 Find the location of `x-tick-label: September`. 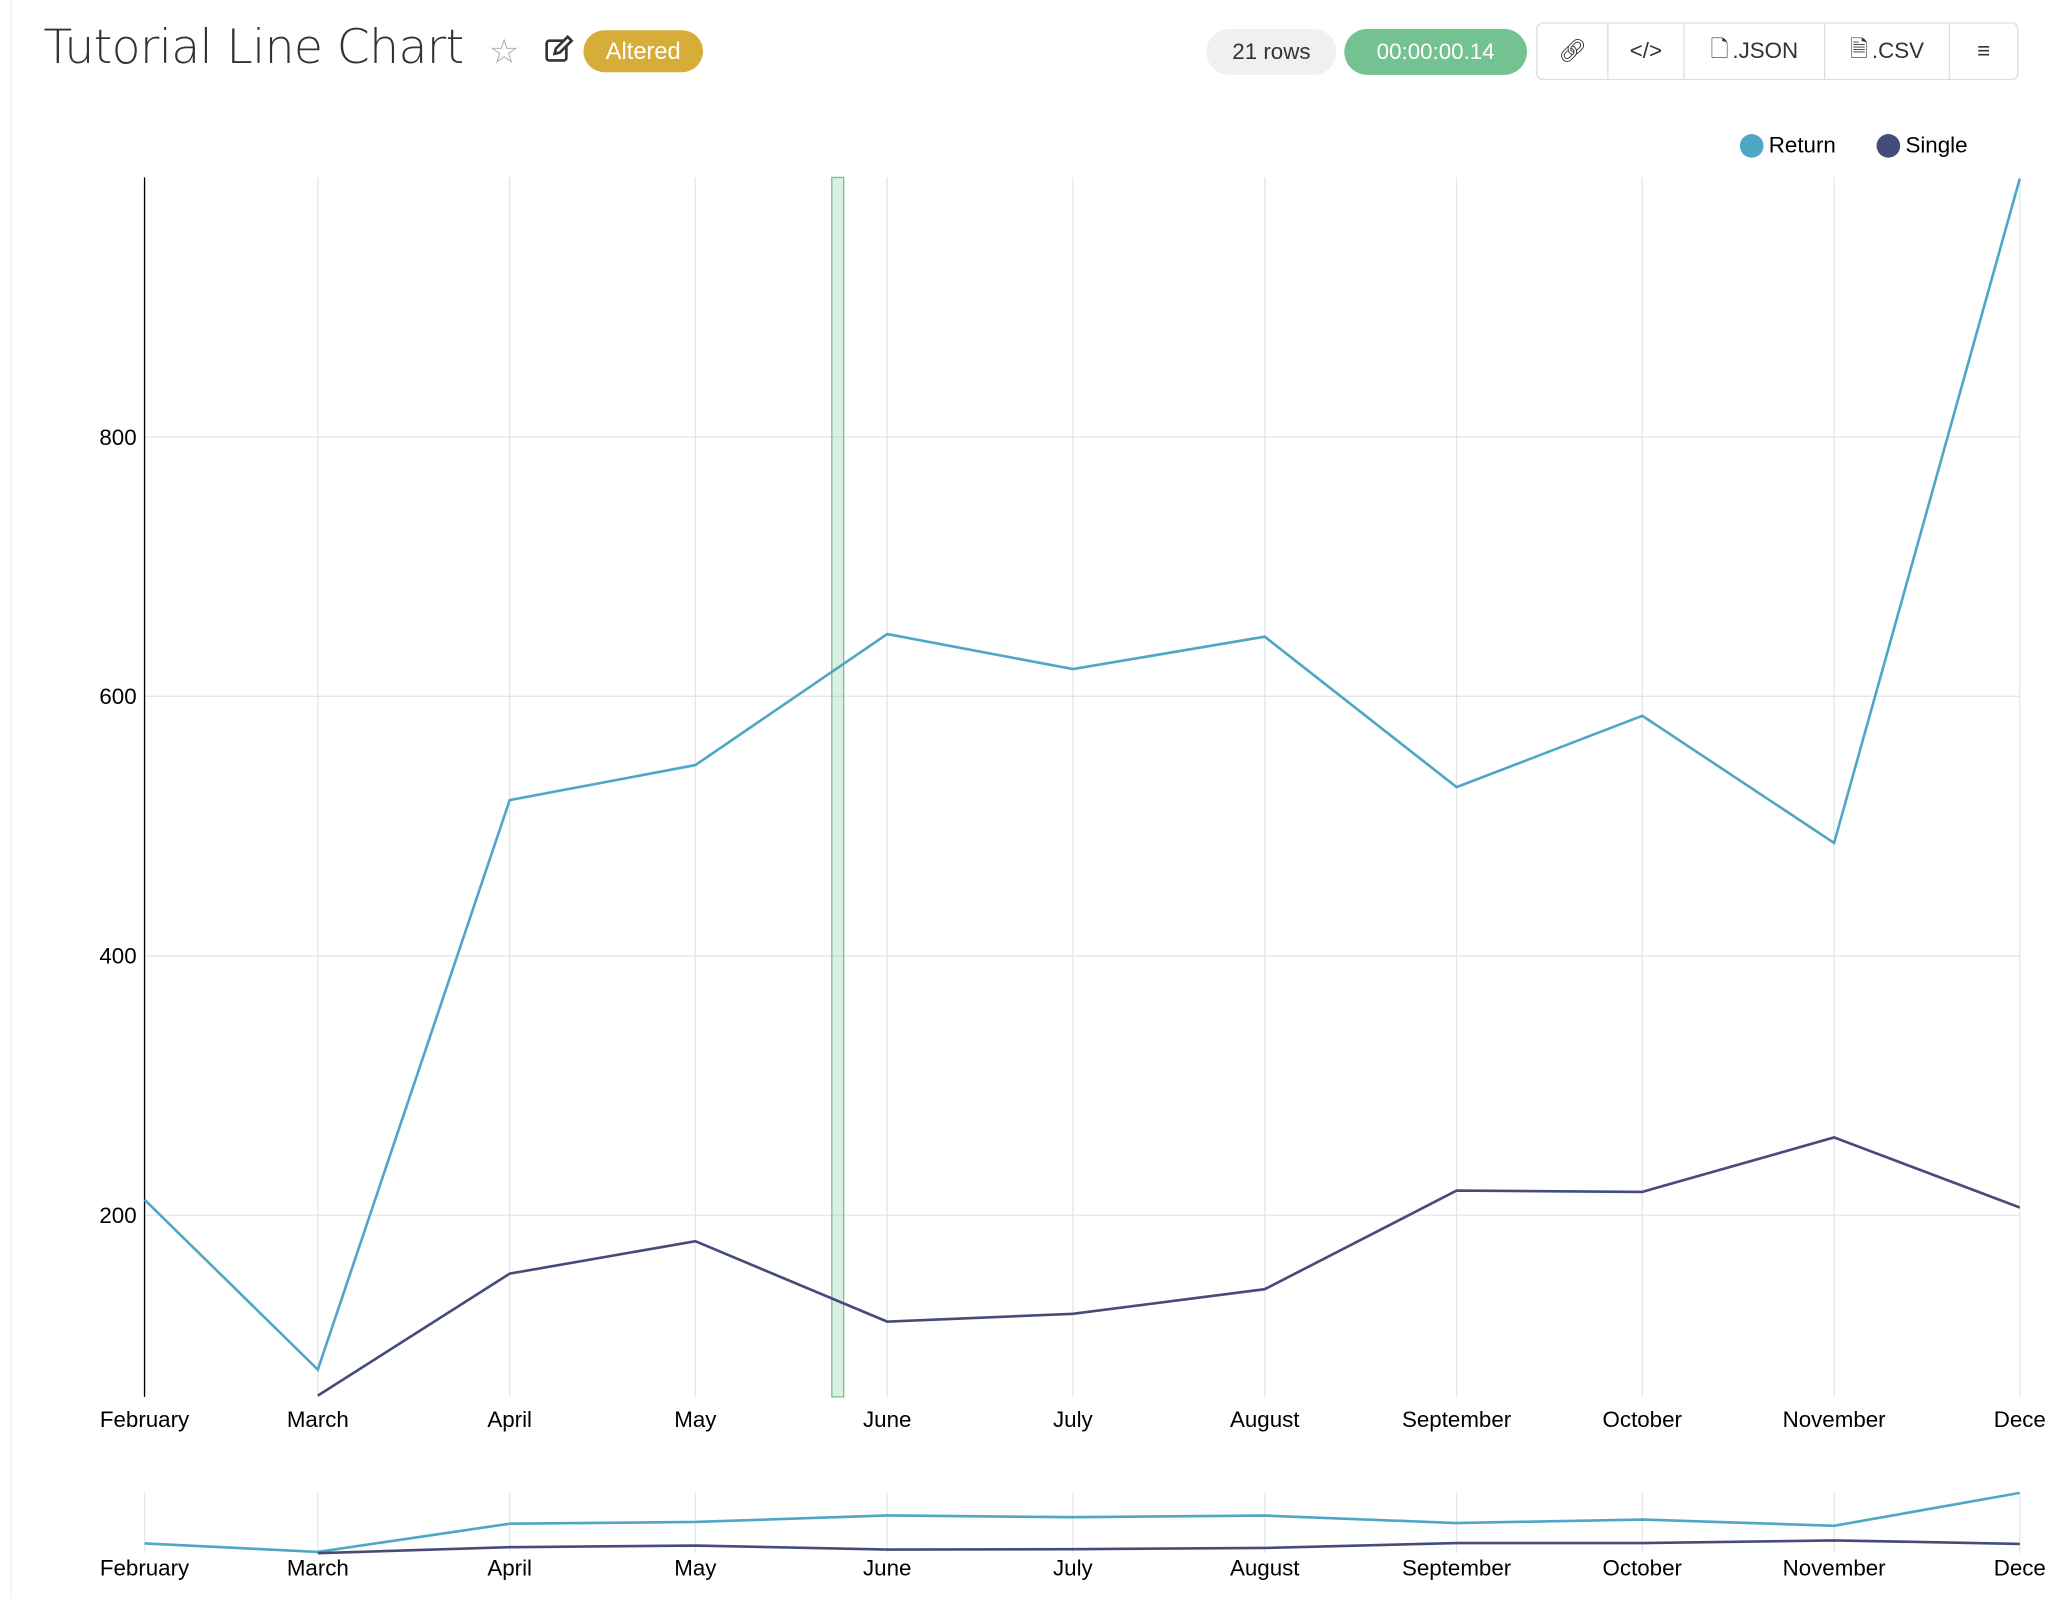

x-tick-label: September is located at coordinates (1457, 1419).